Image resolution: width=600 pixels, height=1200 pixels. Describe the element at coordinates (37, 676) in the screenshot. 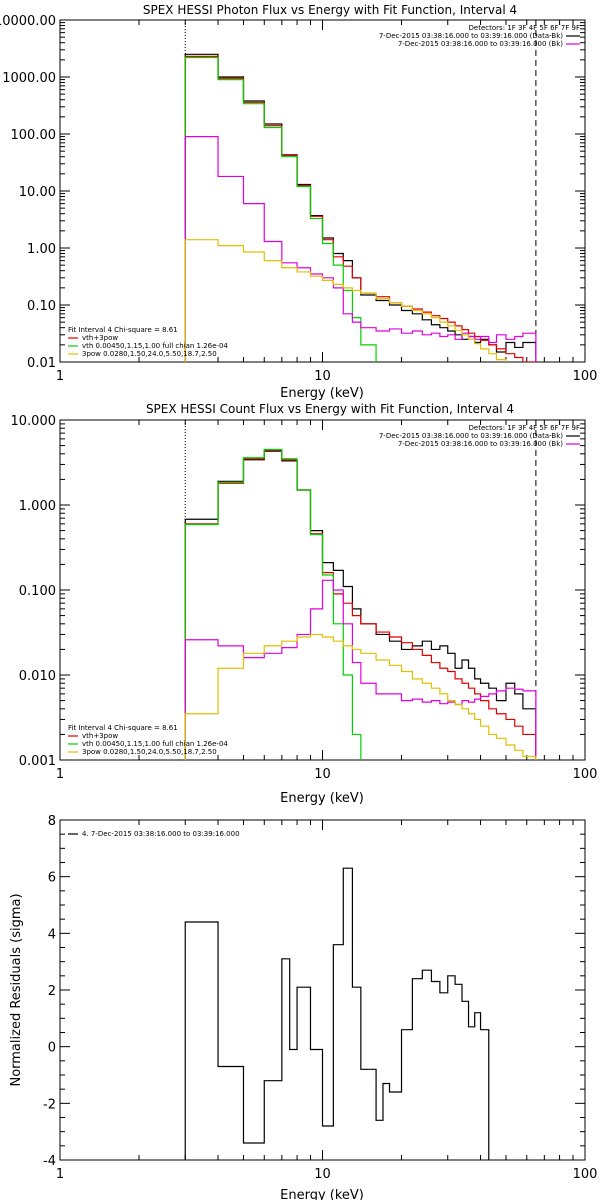

I see `y-tick-label: 0.010` at that location.